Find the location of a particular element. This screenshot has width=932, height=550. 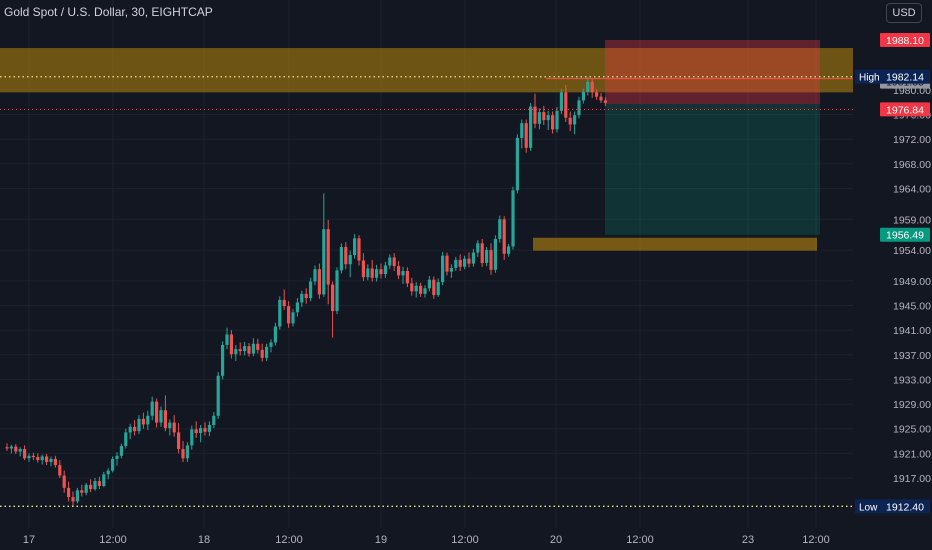

take-profit-area is located at coordinates (712, 169).